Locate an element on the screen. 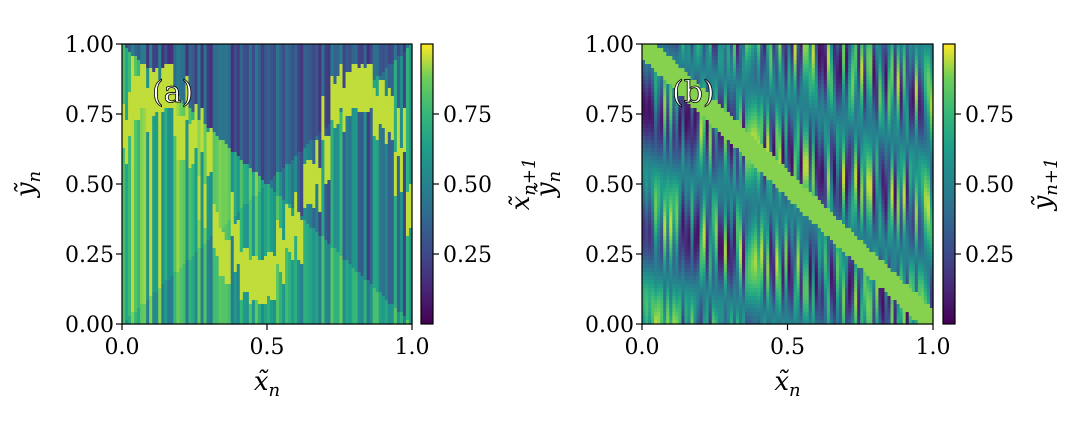  panel-label: (b) is located at coordinates (693, 92).